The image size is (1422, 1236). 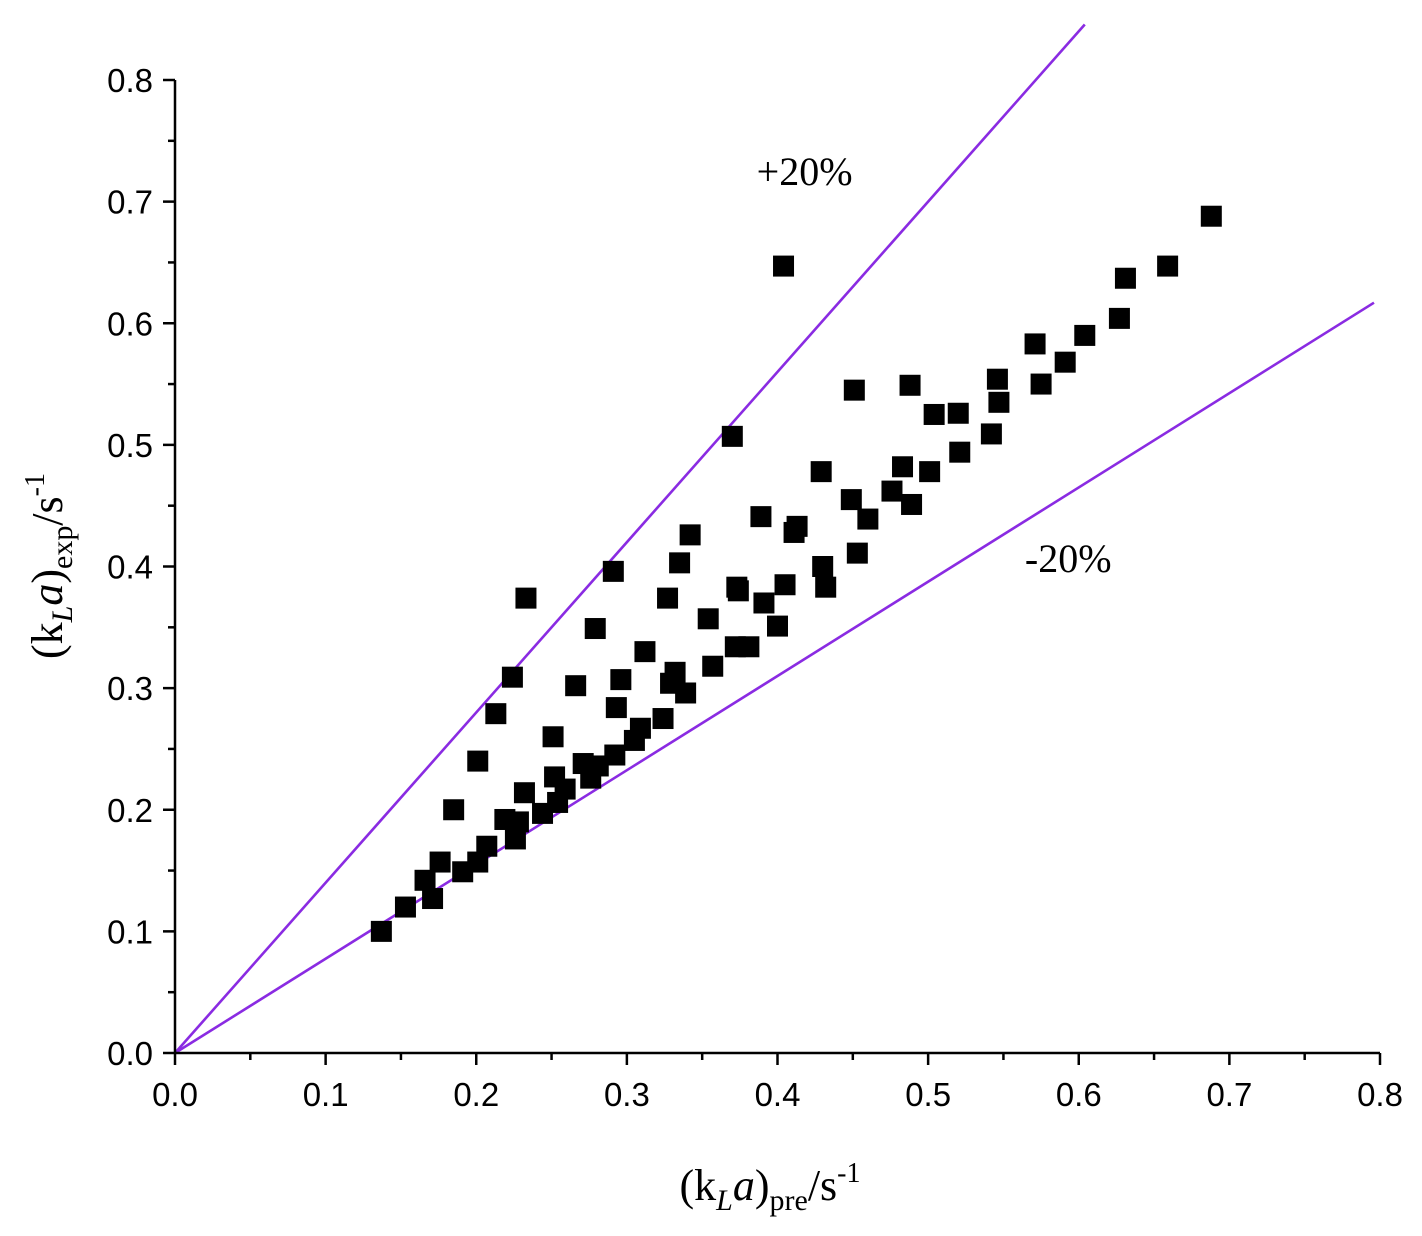 What do you see at coordinates (130, 323) in the screenshot?
I see `y-tick-label: 0.6` at bounding box center [130, 323].